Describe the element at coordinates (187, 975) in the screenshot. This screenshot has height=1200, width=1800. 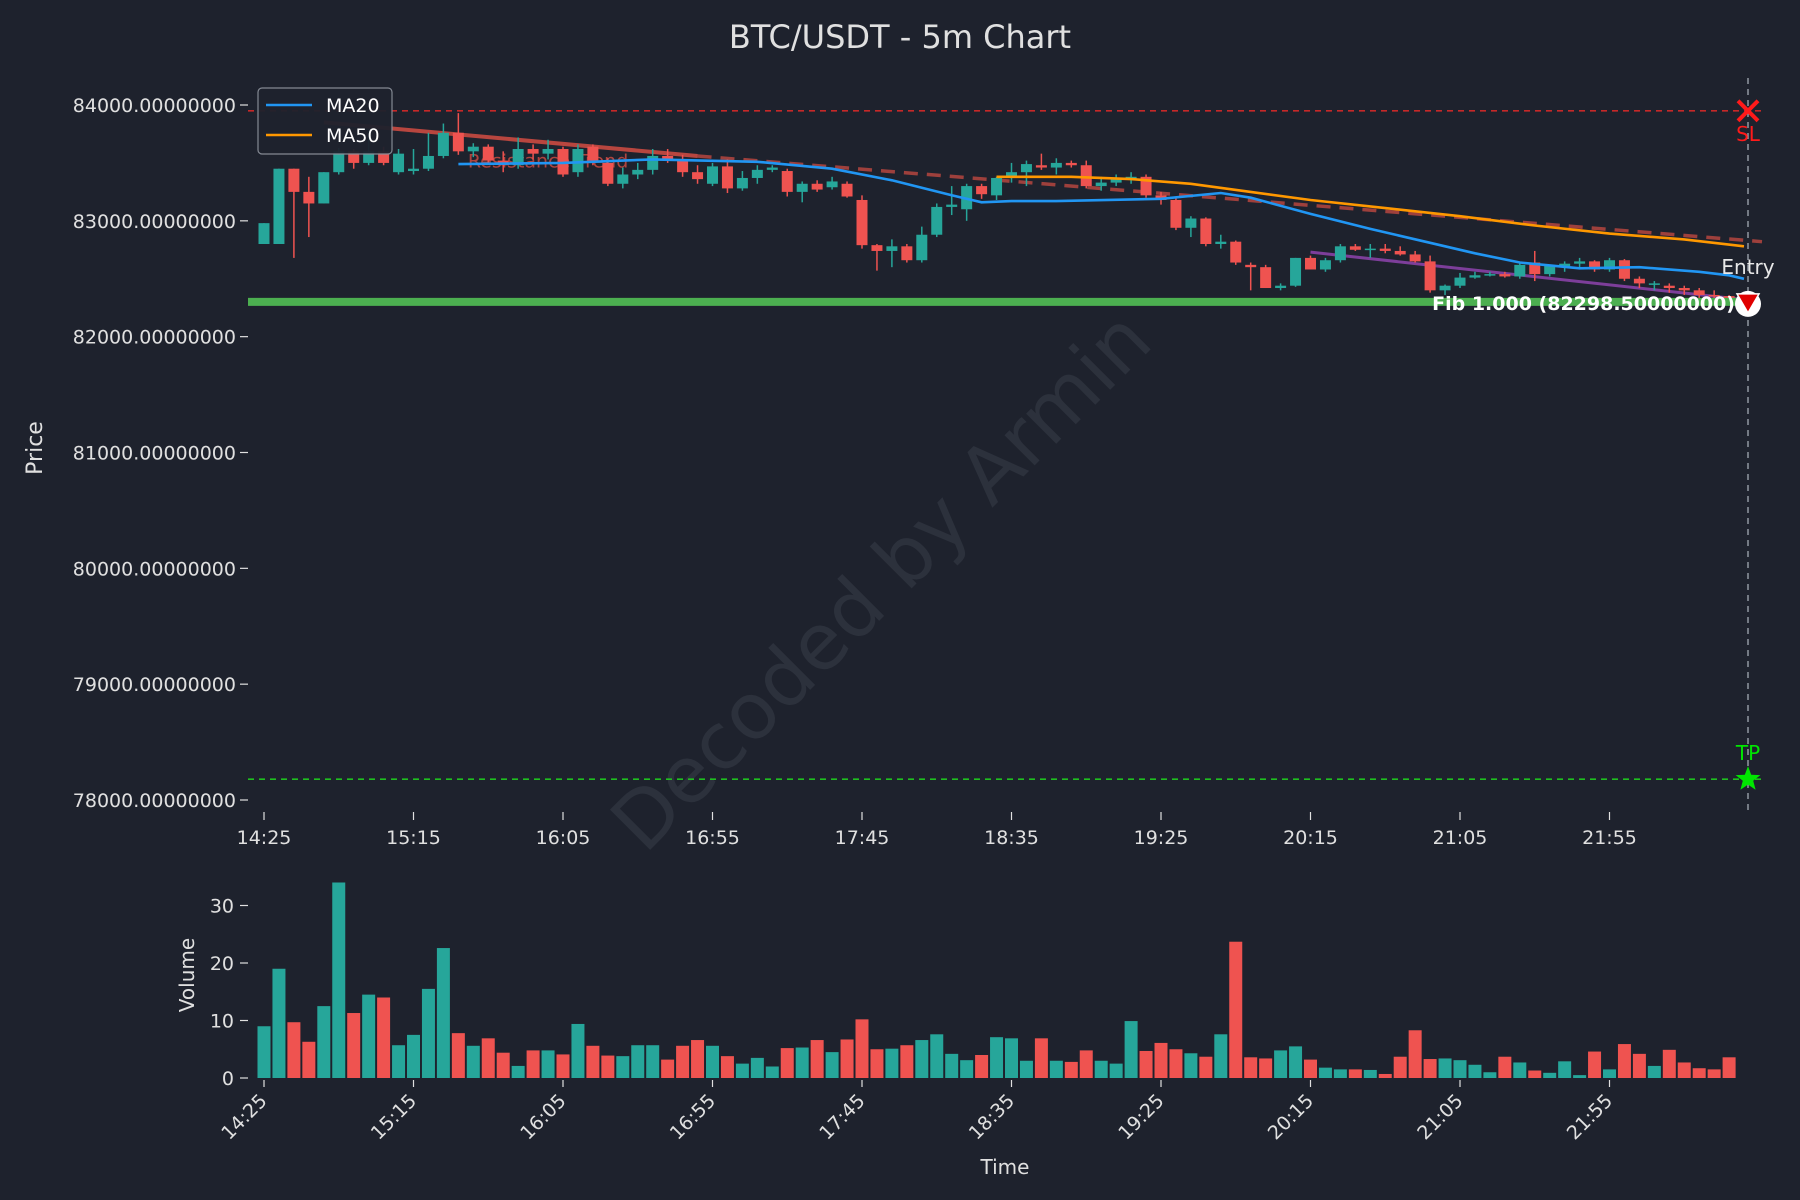
I see `volume-axis-label: Volume` at that location.